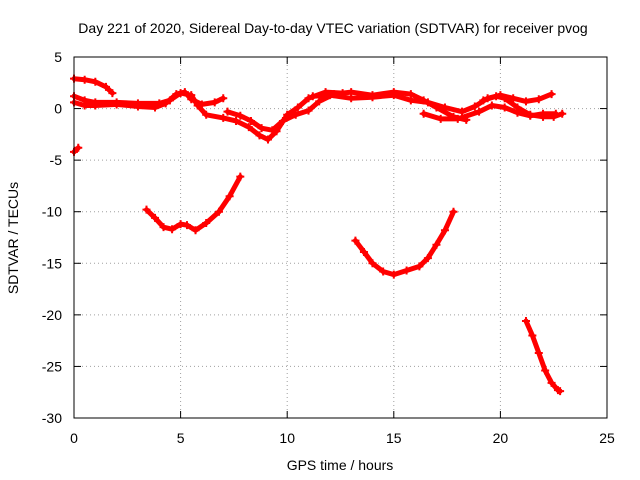 This screenshot has height=480, width=640. Describe the element at coordinates (287, 438) in the screenshot. I see `x-tick-label: 10` at that location.